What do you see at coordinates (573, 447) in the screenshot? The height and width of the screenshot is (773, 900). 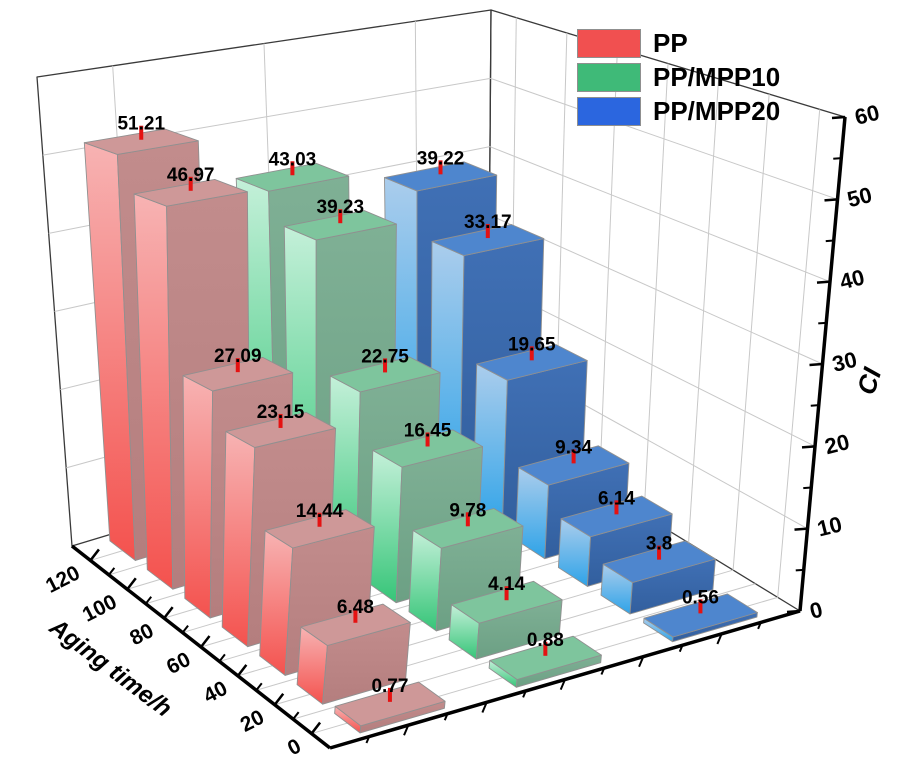 I see `value-label: 9.34` at bounding box center [573, 447].